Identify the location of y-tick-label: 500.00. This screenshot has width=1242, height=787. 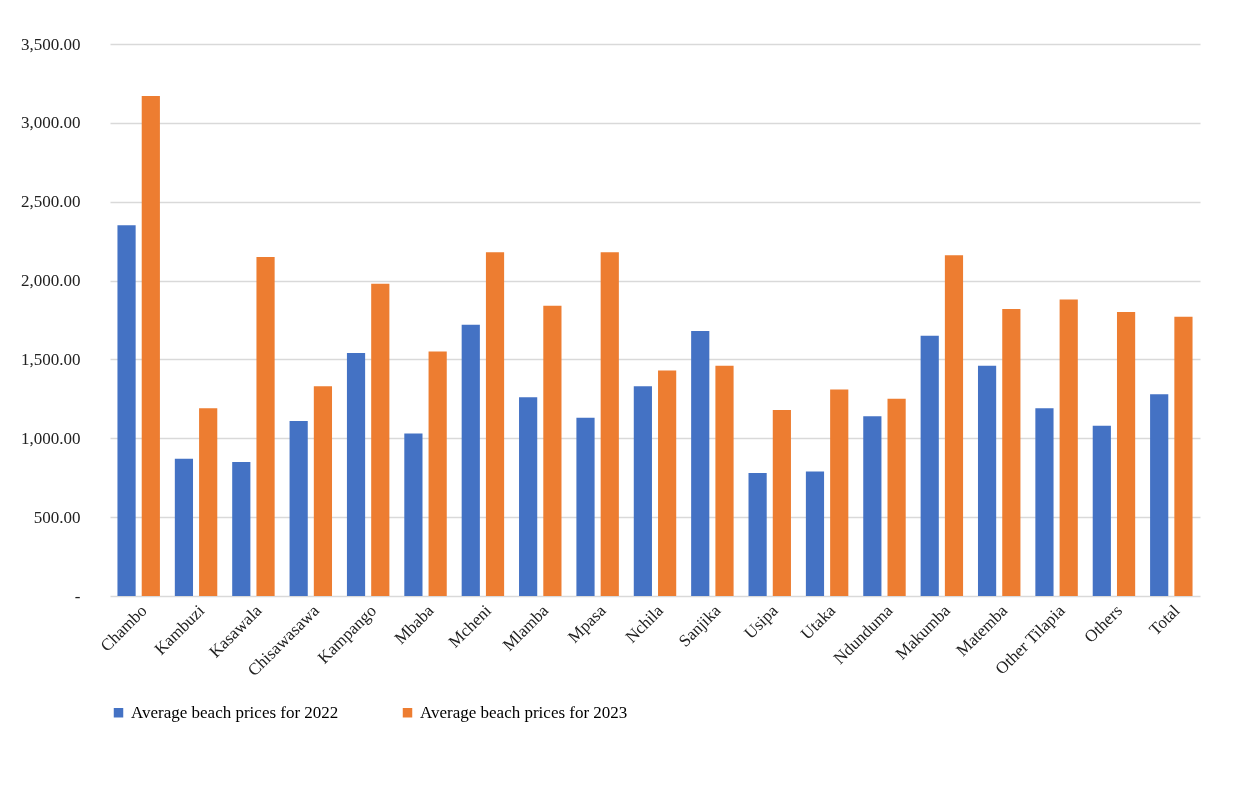
(57, 517).